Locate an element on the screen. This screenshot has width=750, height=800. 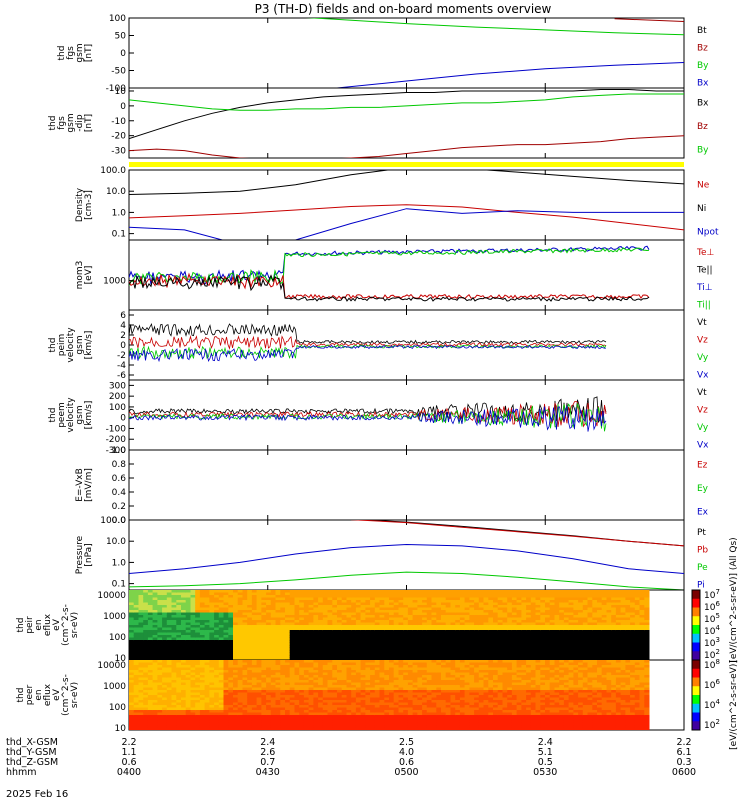
plot-area is located at coordinates (368, 414).